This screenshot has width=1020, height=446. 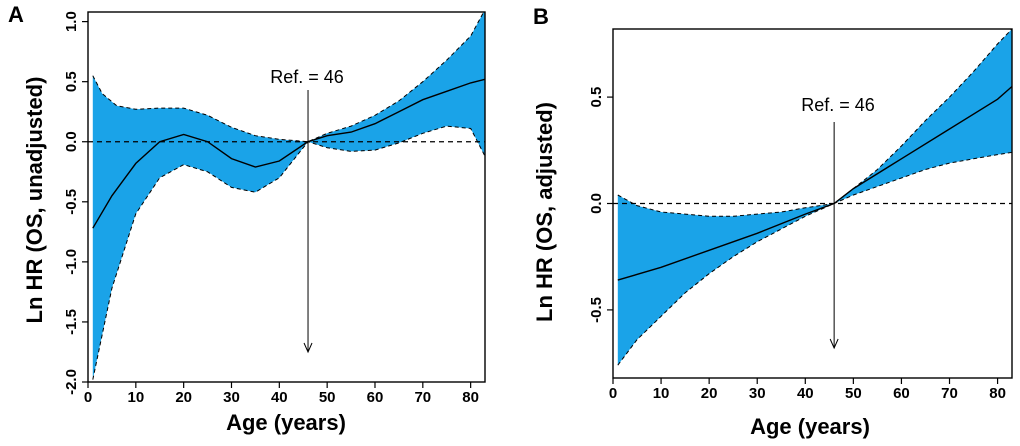 What do you see at coordinates (375, 397) in the screenshot?
I see `panel-a-xtick-label: 60` at bounding box center [375, 397].